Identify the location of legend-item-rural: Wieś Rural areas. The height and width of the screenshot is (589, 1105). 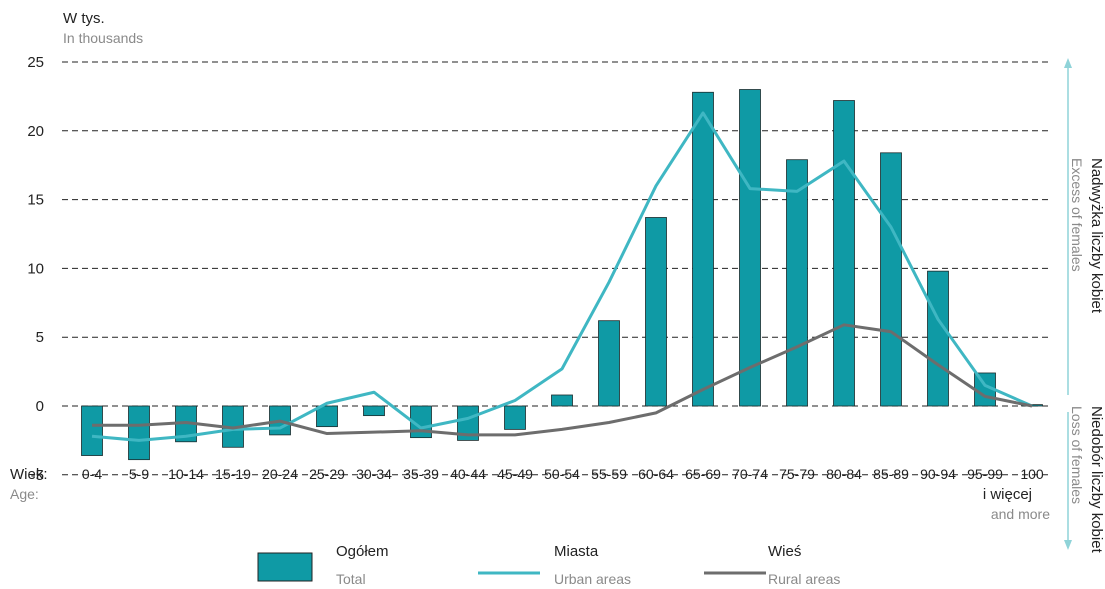
(772, 565).